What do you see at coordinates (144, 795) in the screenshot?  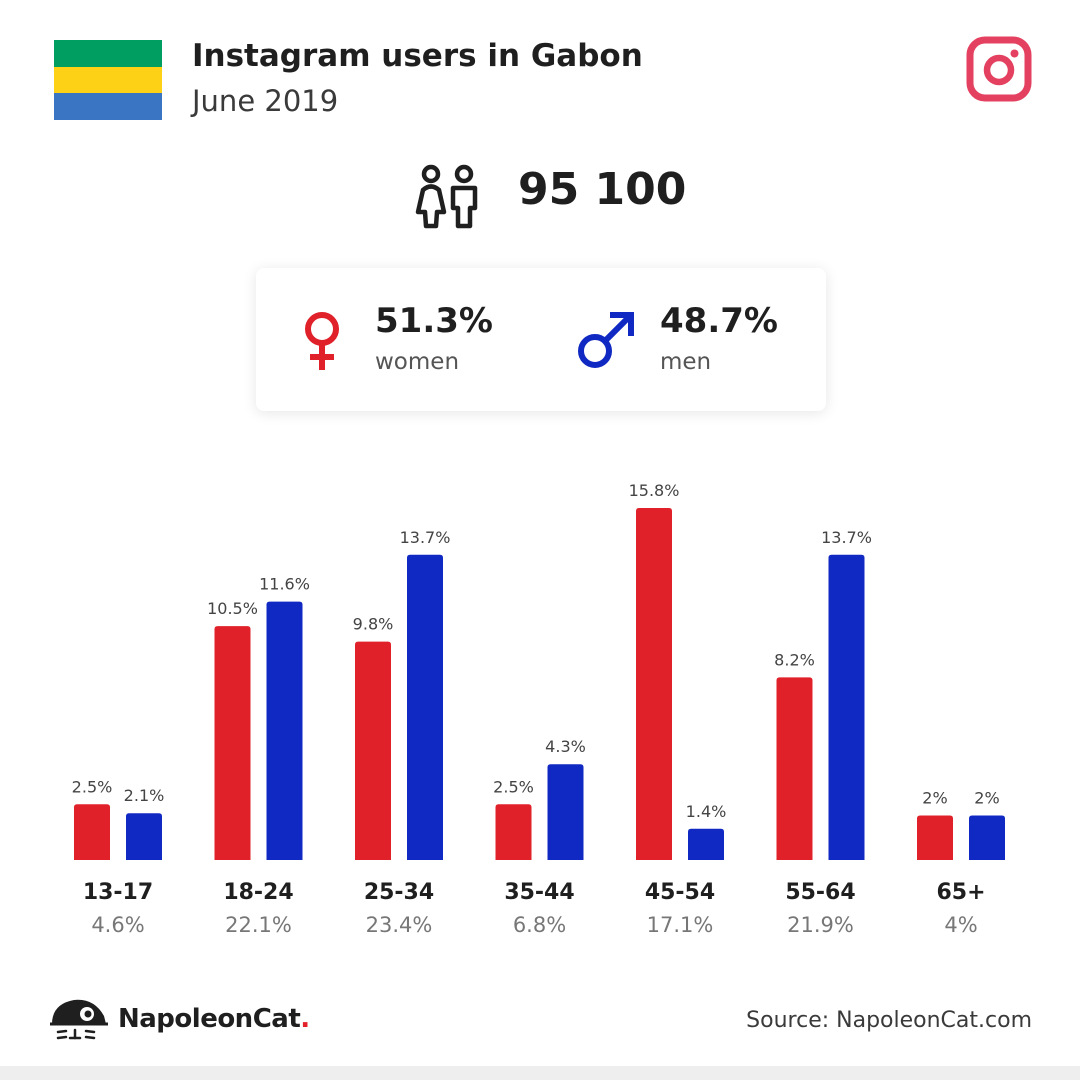 I see `bar-value-label-13-17-series-2: 2.1%` at bounding box center [144, 795].